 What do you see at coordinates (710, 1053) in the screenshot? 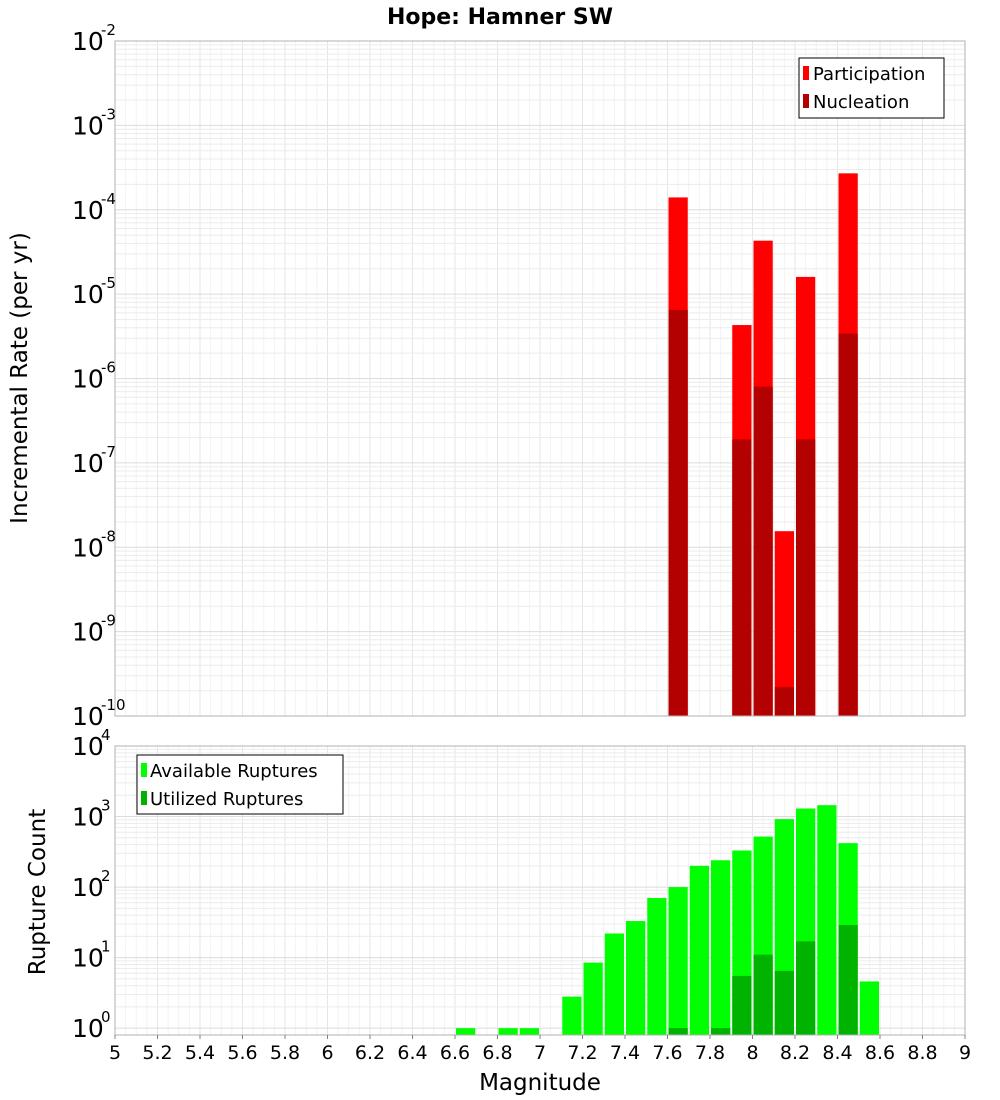
I see `x-tick-label: 7.8` at bounding box center [710, 1053].